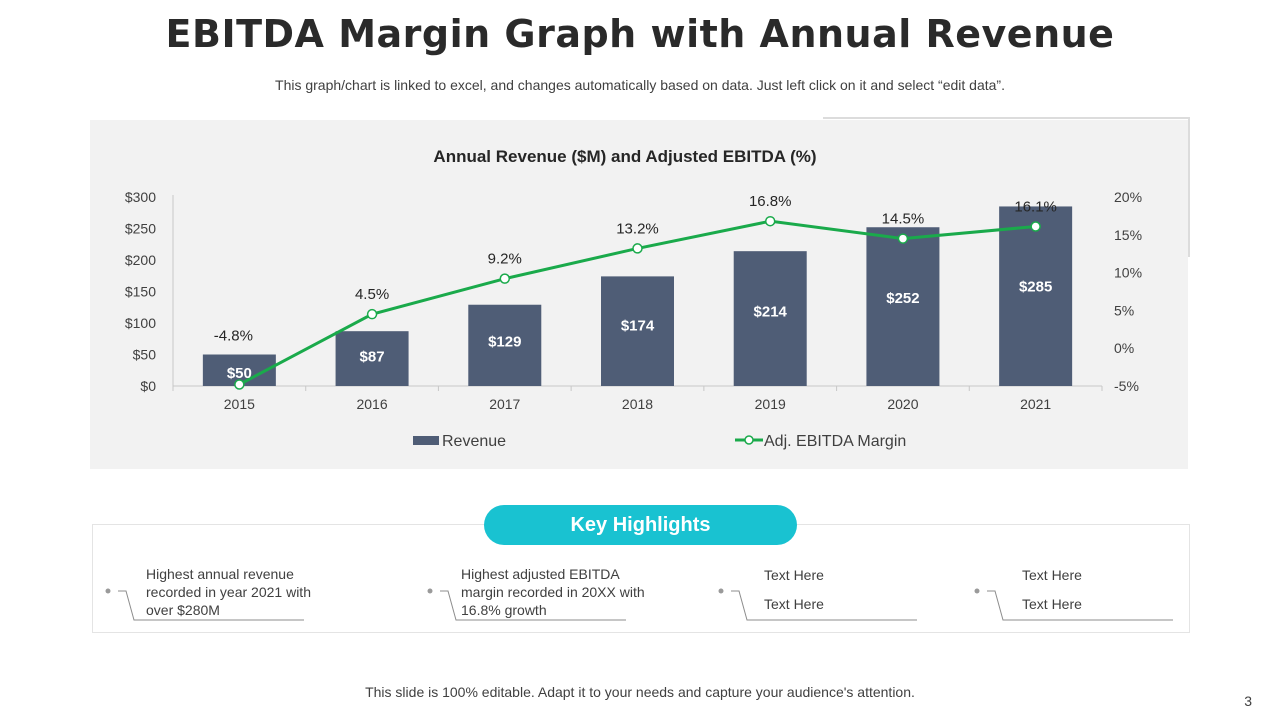 This screenshot has height=720, width=1280. Describe the element at coordinates (771, 312) in the screenshot. I see `revenue-bar-label: $214` at that location.